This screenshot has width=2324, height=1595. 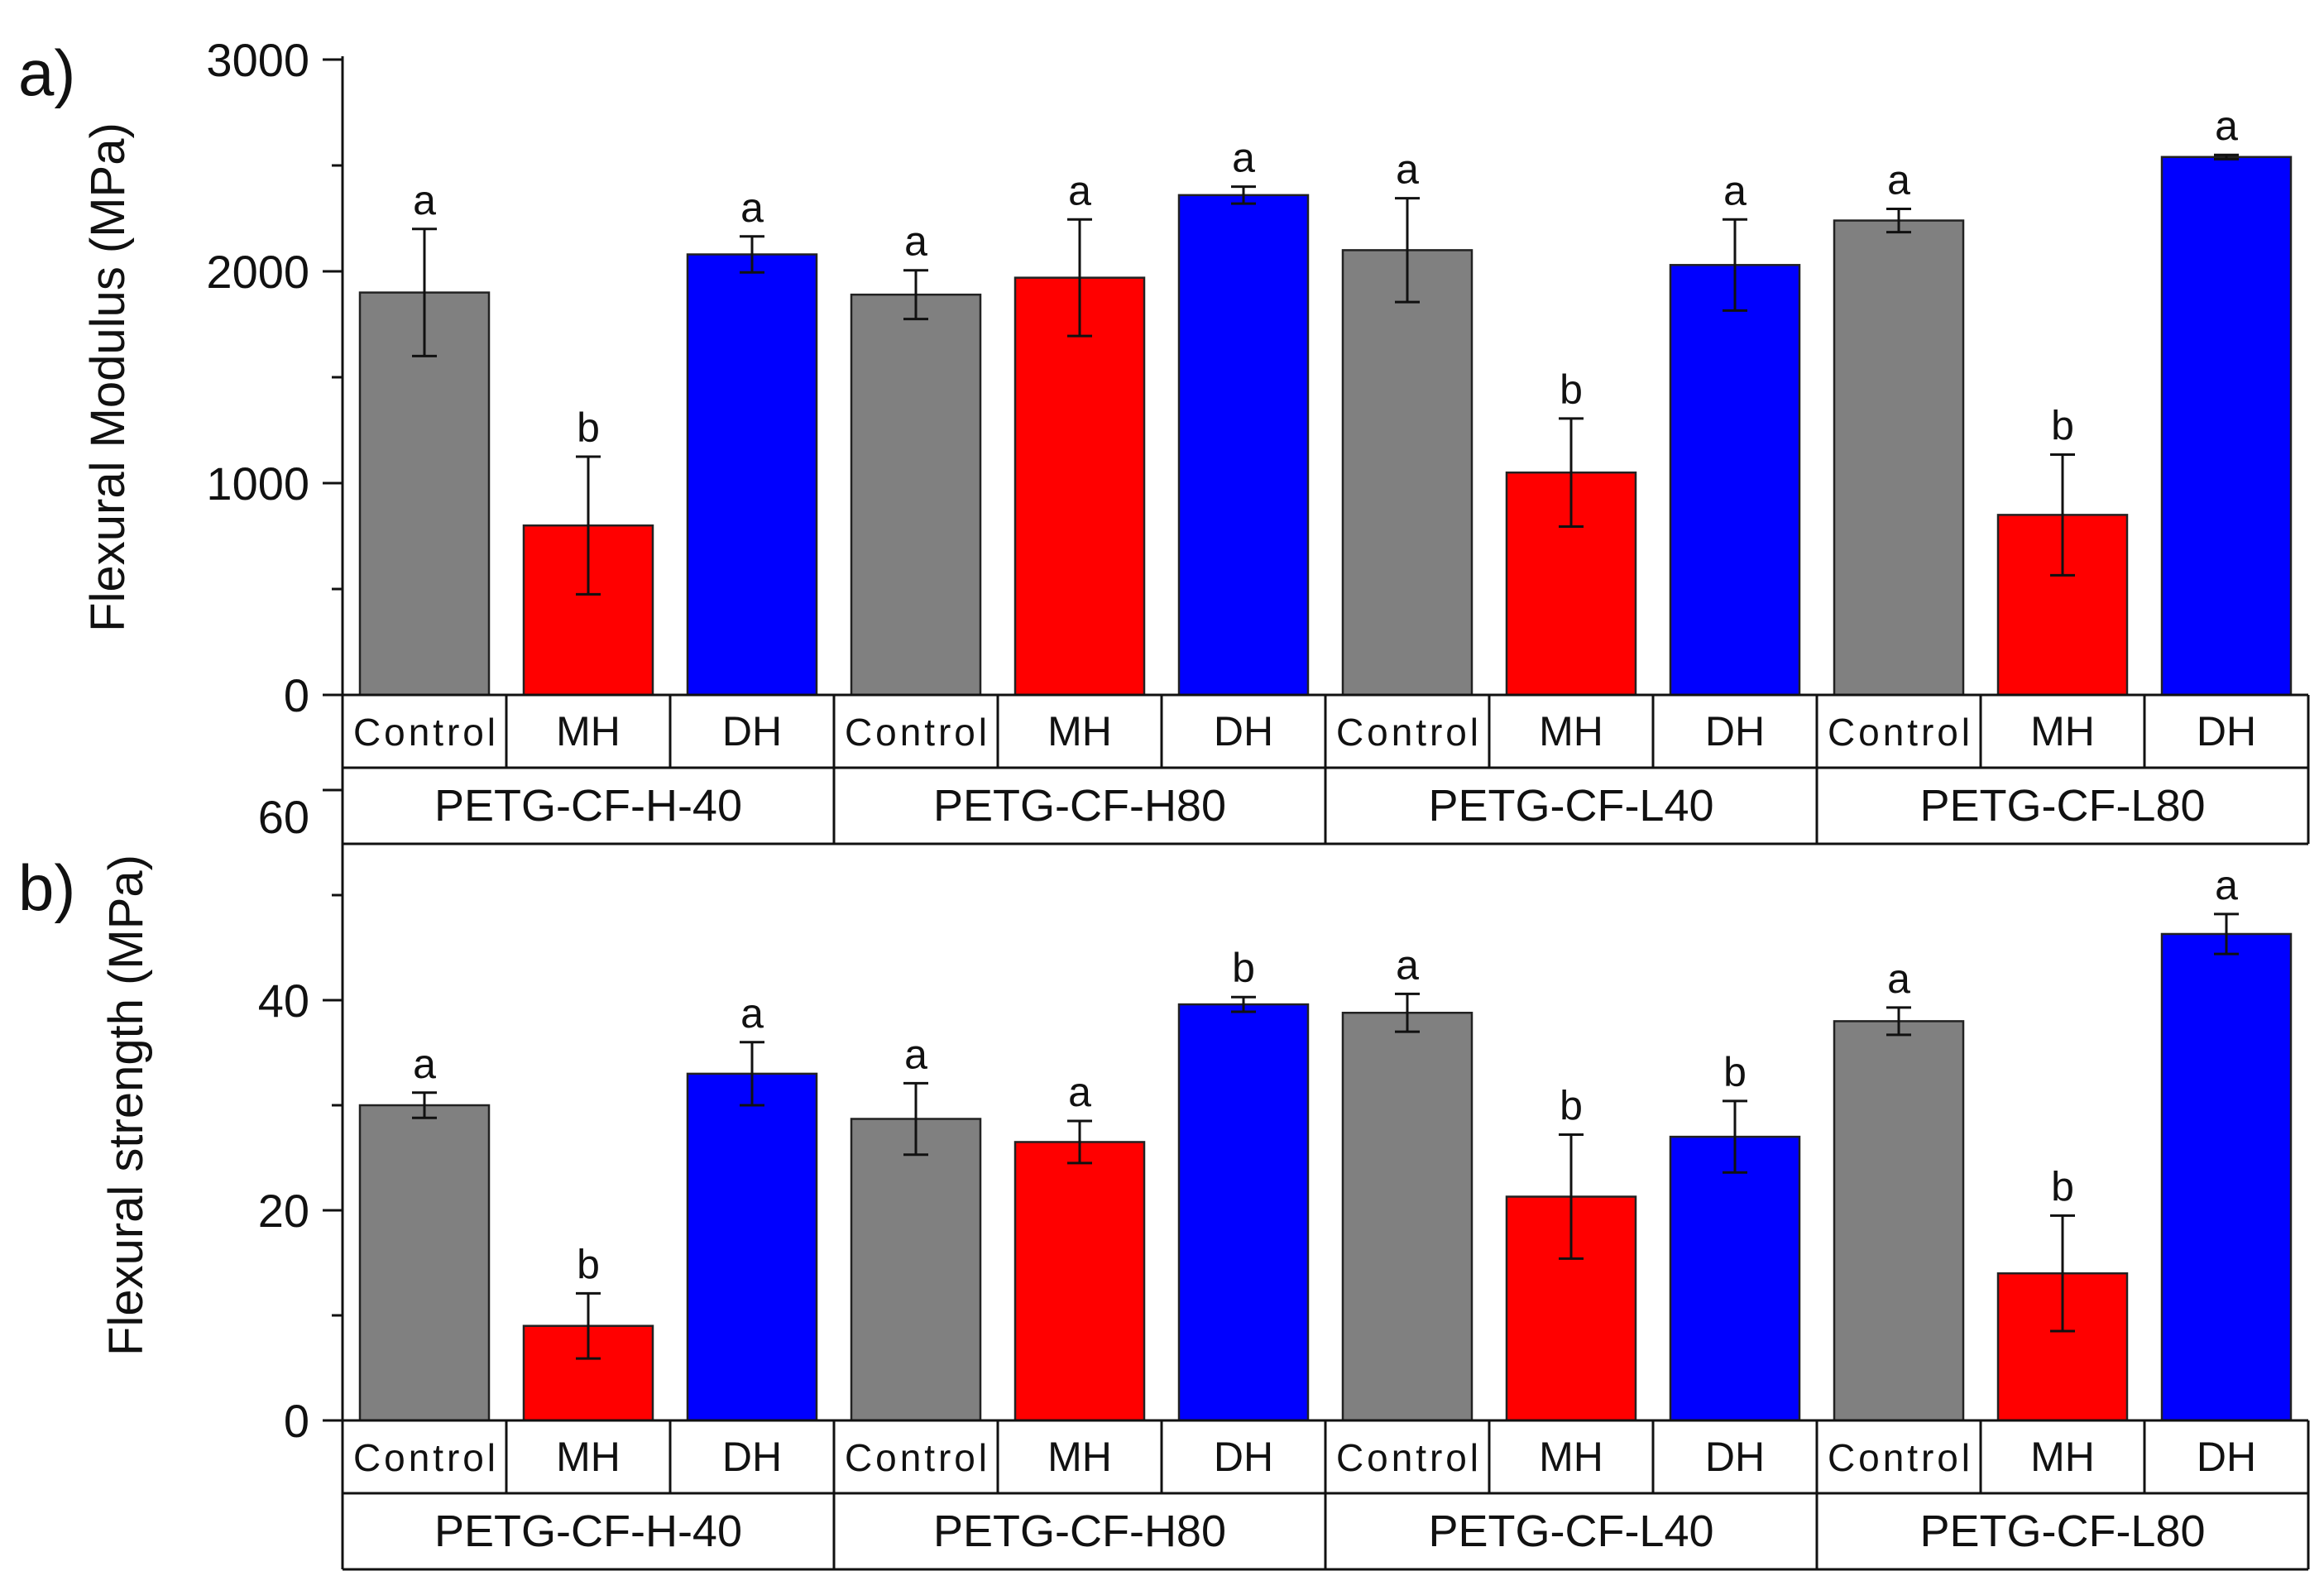 I want to click on y-tick-label: 60, so click(x=283, y=817).